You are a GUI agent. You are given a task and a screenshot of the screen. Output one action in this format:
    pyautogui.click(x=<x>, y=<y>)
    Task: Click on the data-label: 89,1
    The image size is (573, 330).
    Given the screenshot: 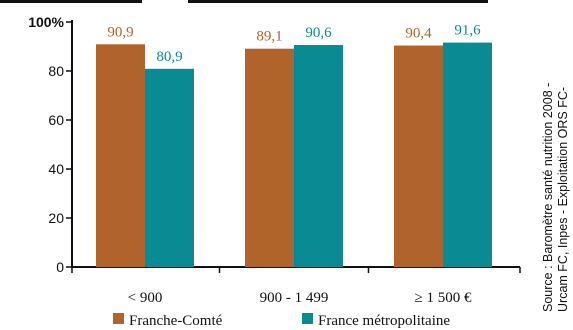 What is the action you would take?
    pyautogui.click(x=269, y=37)
    